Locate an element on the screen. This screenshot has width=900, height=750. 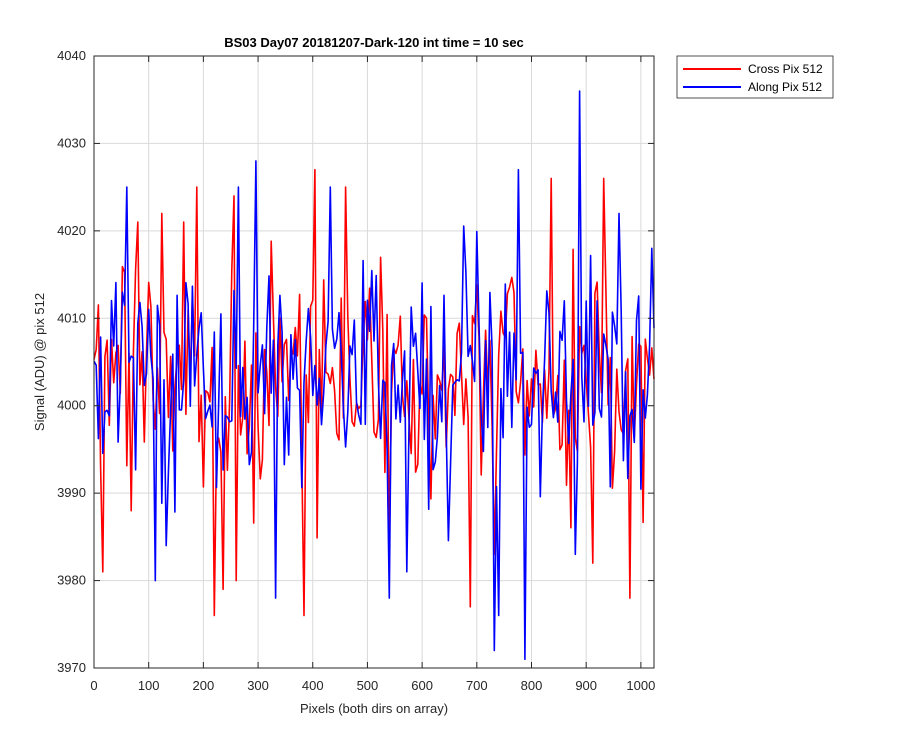
x-tick-label: 700 is located at coordinates (477, 685).